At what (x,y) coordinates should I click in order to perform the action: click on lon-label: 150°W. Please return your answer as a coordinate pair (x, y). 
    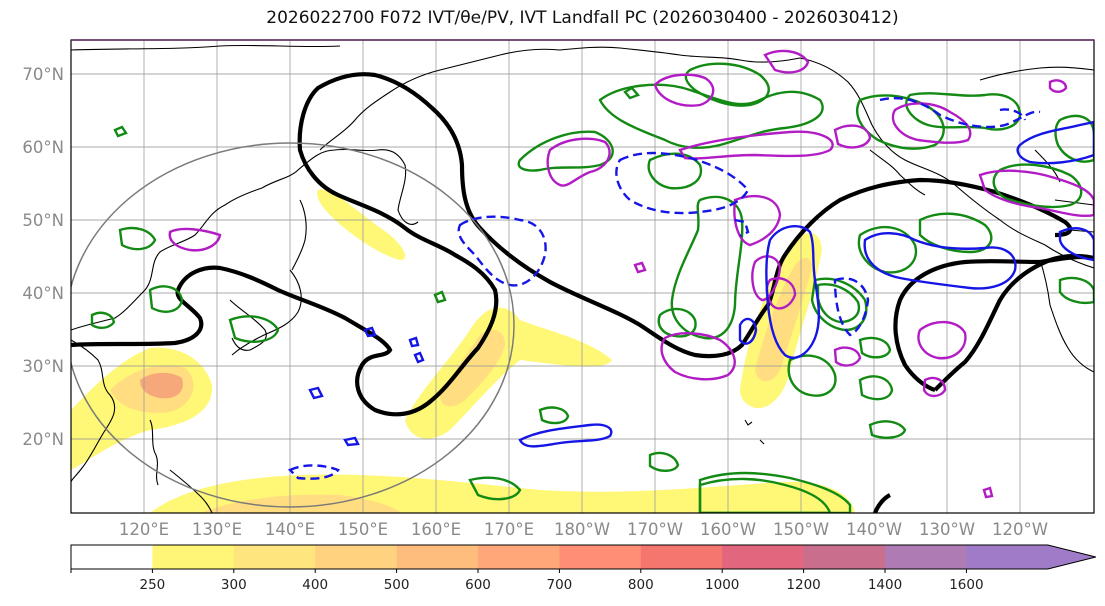
    Looking at the image, I should click on (801, 529).